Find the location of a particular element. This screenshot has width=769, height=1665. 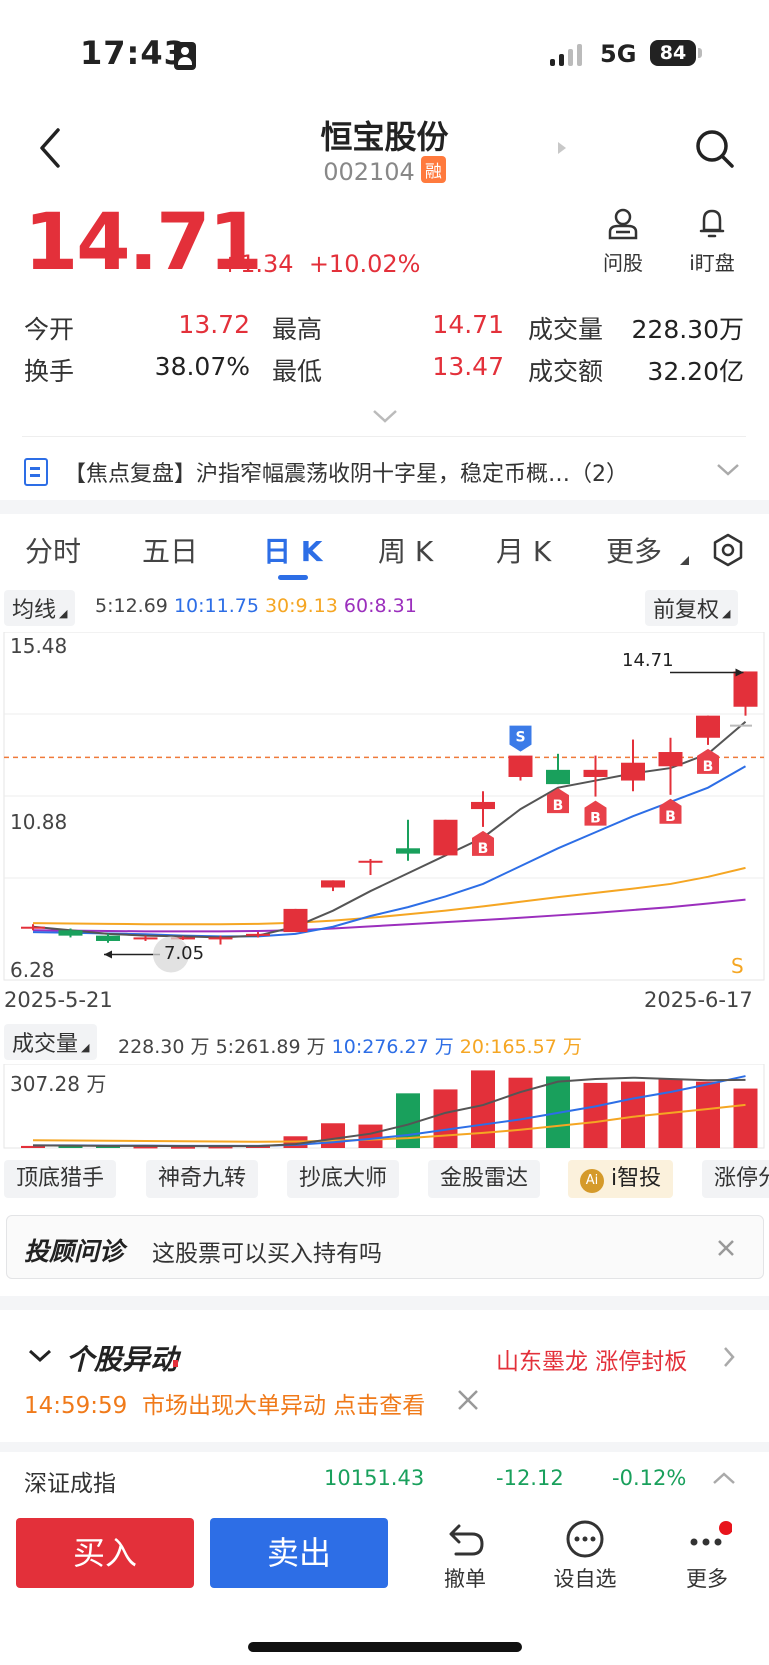

battery-icon: 84 is located at coordinates (673, 53).